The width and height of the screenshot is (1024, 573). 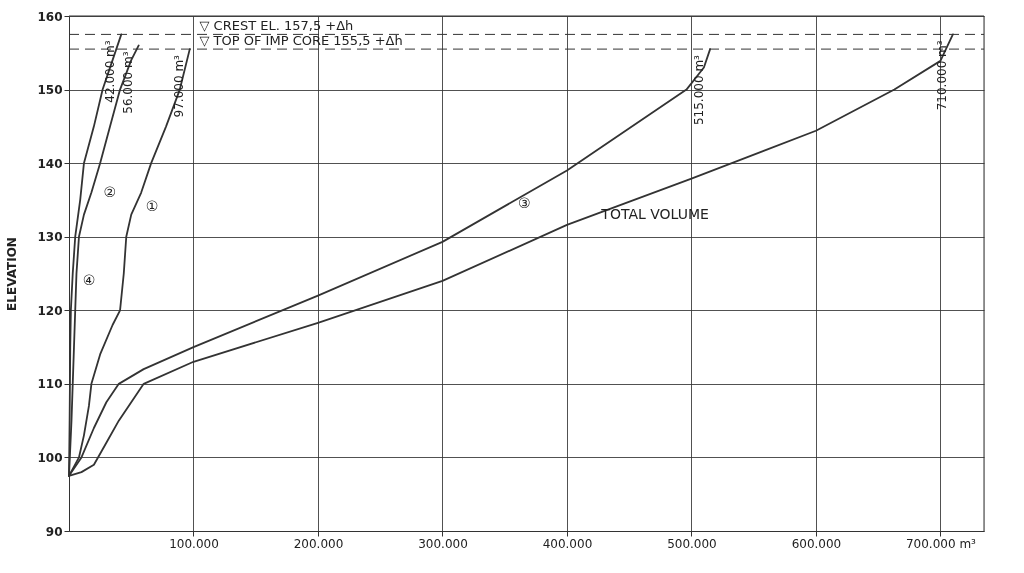 What do you see at coordinates (567, 543) in the screenshot?
I see `x-tick-label: 400.000` at bounding box center [567, 543].